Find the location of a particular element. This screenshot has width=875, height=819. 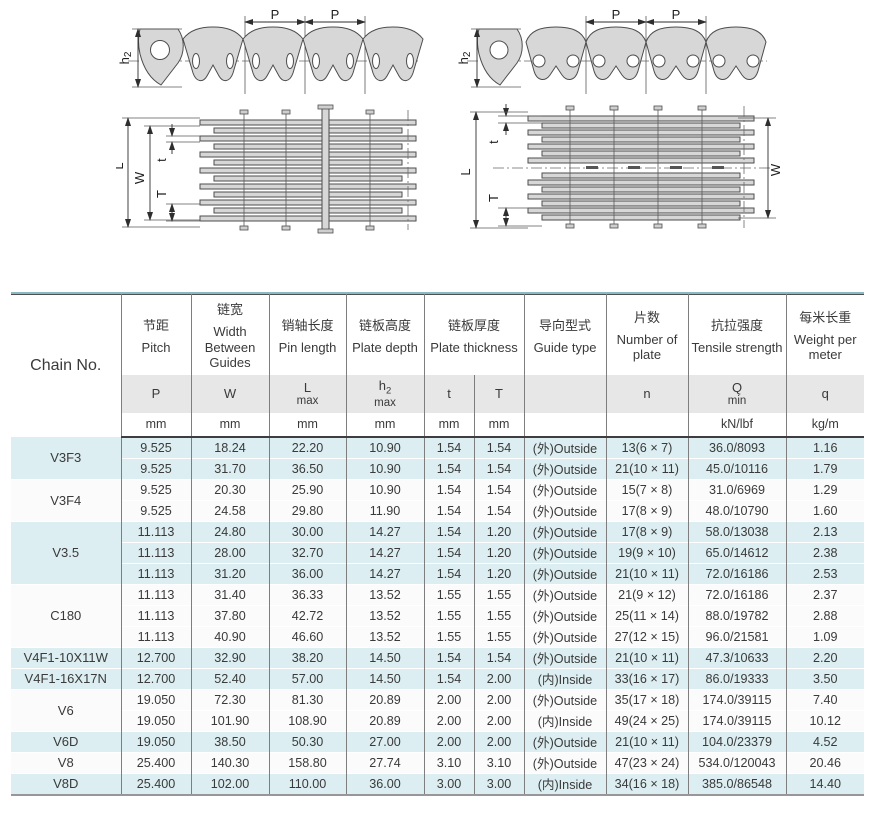

unit-num-plate is located at coordinates (647, 425).